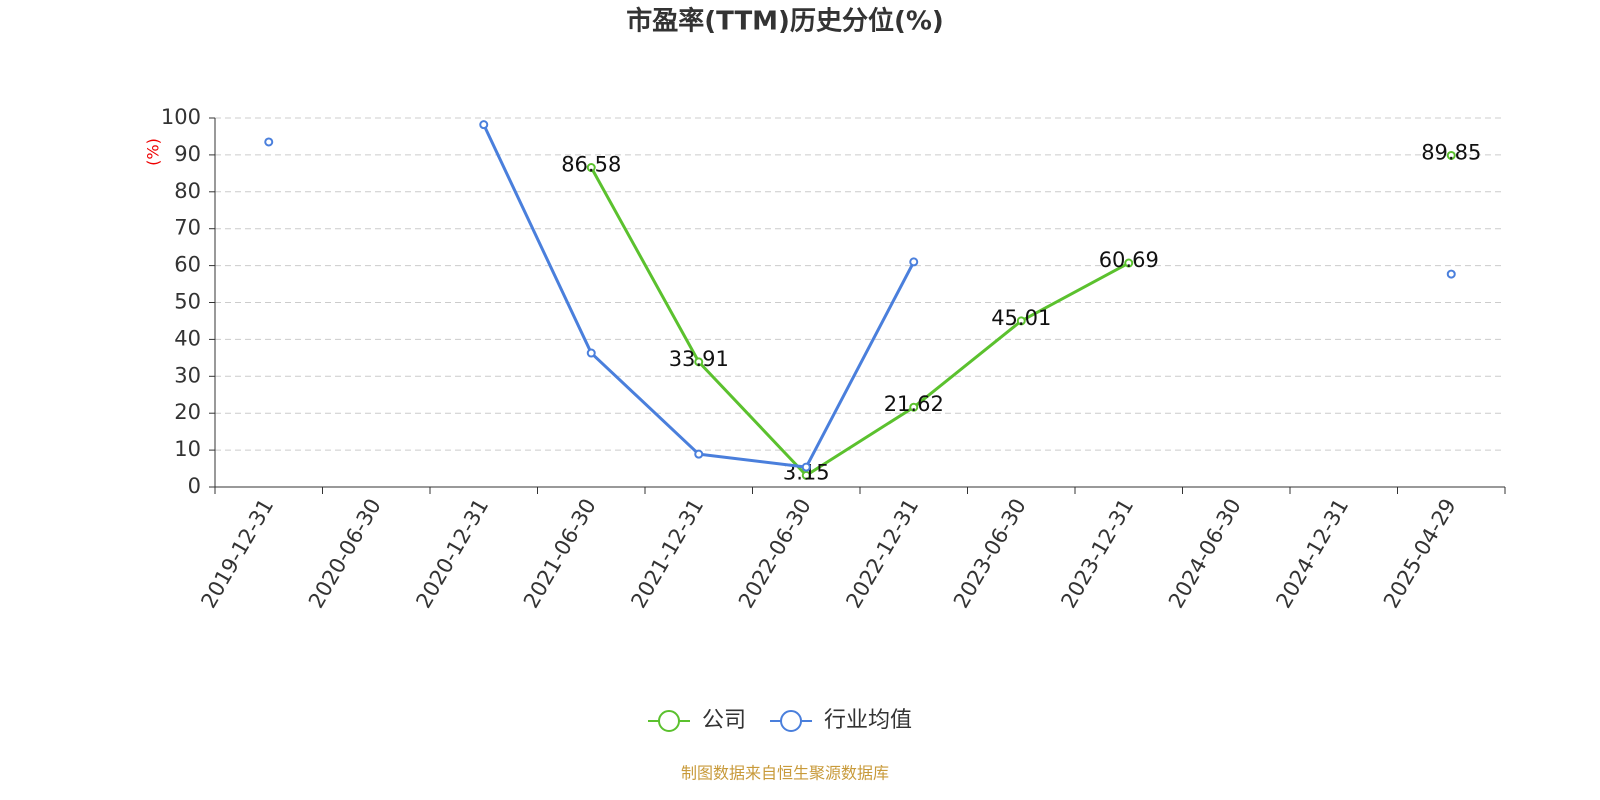 The width and height of the screenshot is (1600, 800). I want to click on legend-item: 公司, so click(697, 720).